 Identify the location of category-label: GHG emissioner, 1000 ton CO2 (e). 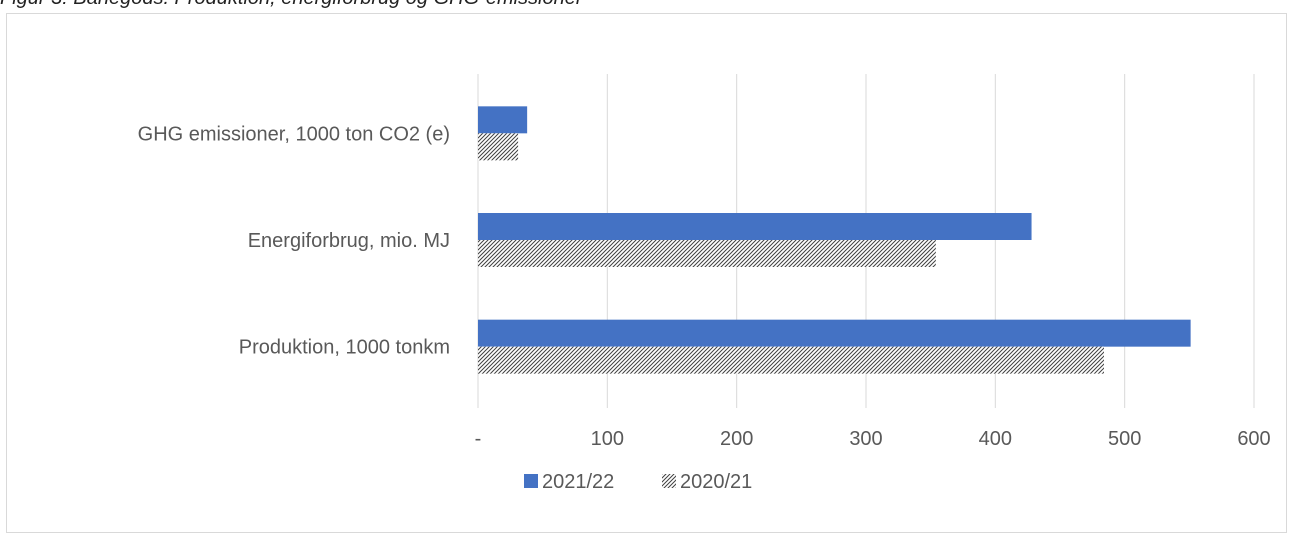
(294, 134).